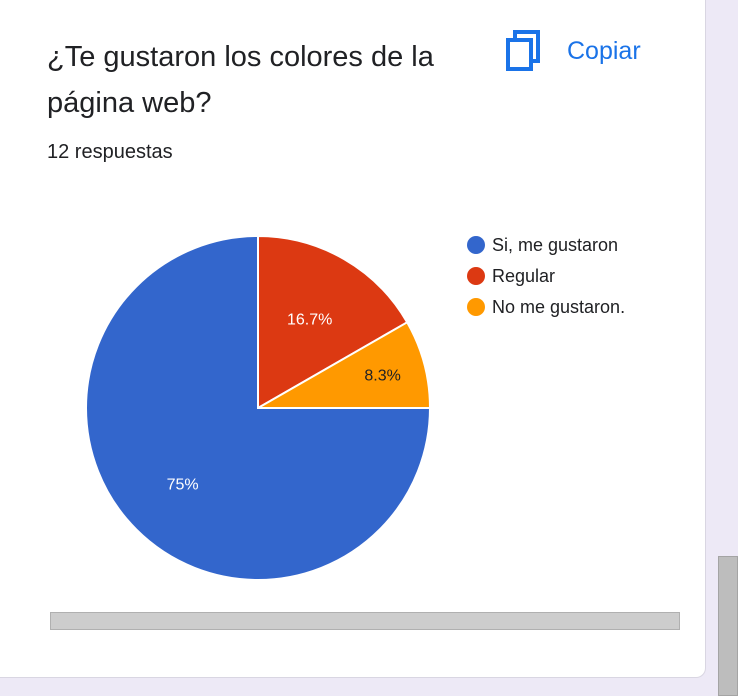  I want to click on copy-icon, so click(523, 50).